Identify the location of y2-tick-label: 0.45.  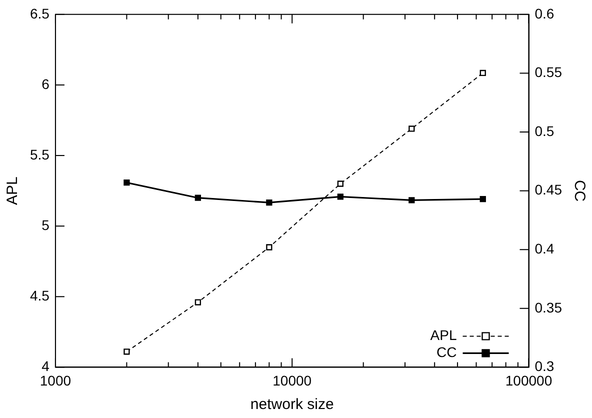
(548, 190).